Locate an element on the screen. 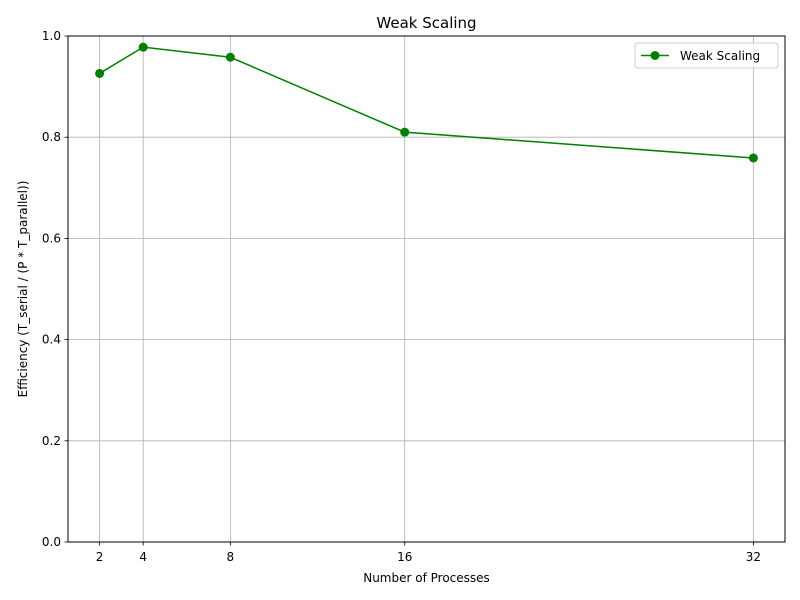 This screenshot has height=600, width=800. legend: Weak Scaling is located at coordinates (706, 55).